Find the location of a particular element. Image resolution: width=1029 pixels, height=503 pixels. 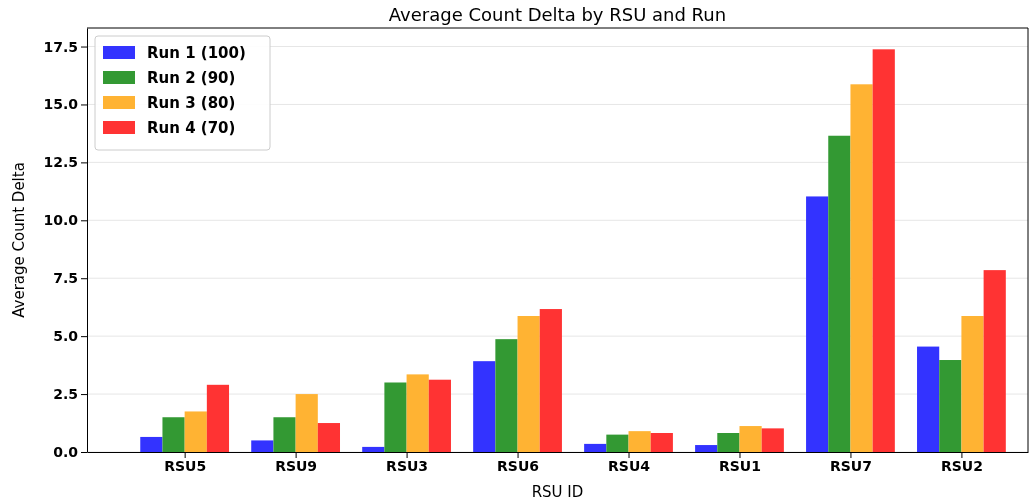

y-tick-label: 12.5 is located at coordinates (60, 162).